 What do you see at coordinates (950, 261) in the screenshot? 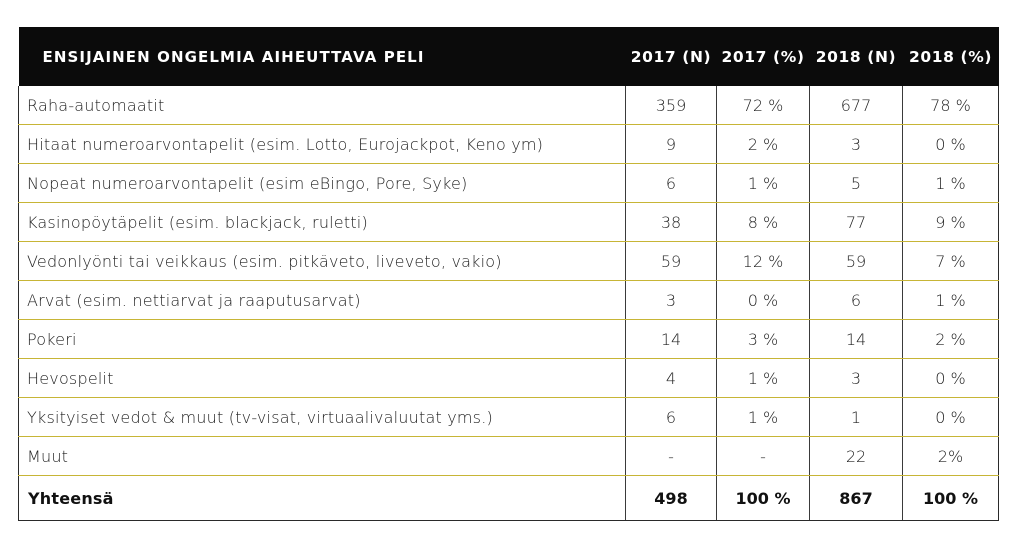
I see `cell-2018-percent: 7 %` at bounding box center [950, 261].